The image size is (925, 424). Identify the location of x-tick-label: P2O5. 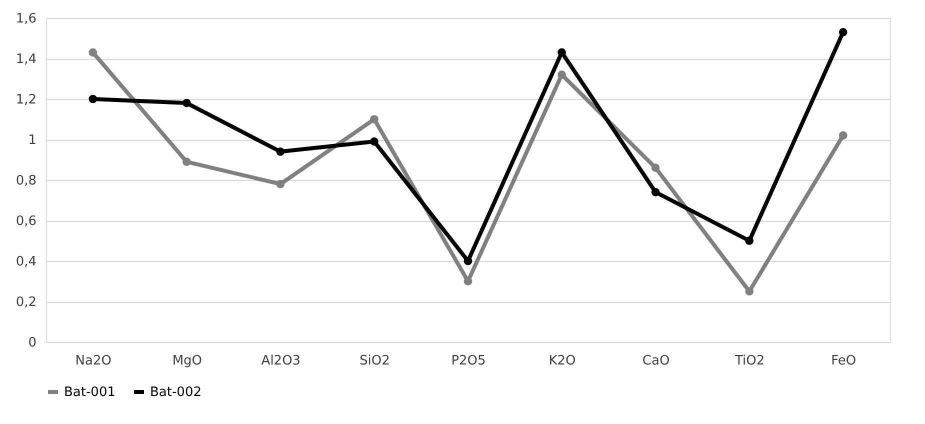
(468, 361).